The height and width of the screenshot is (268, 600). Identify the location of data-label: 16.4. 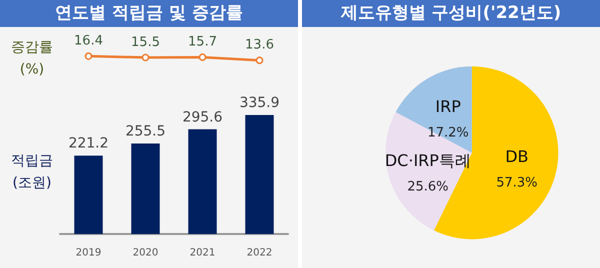
(88, 40).